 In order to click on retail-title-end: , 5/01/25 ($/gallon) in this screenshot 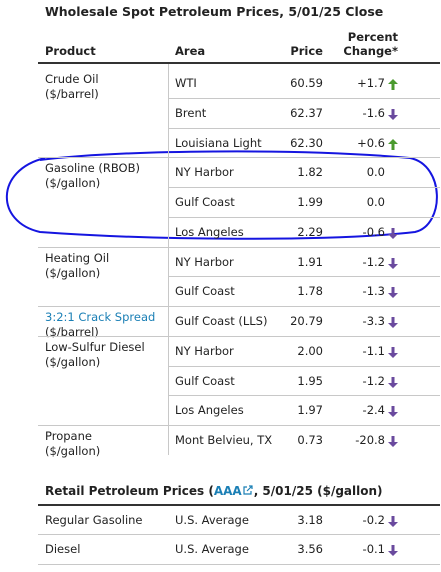, I will do `click(318, 491)`.